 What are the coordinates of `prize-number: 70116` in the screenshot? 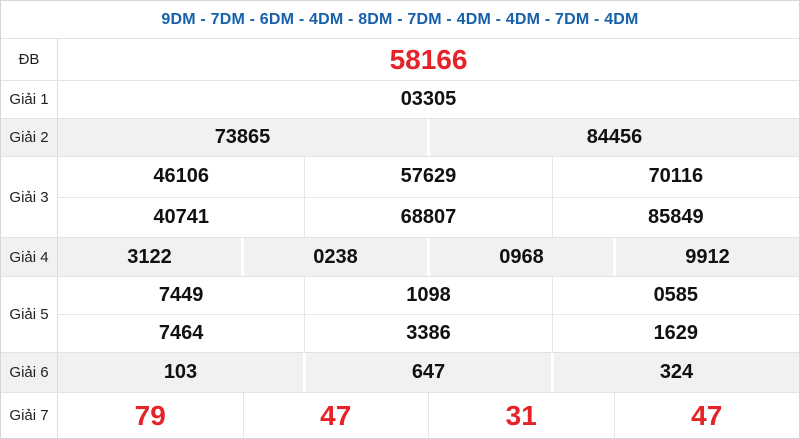 It's located at (675, 177).